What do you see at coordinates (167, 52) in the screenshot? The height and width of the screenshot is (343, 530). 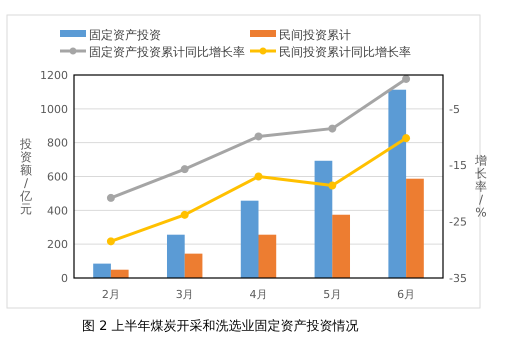 I see `legend-label: 固定资产投资累计同比增长率` at bounding box center [167, 52].